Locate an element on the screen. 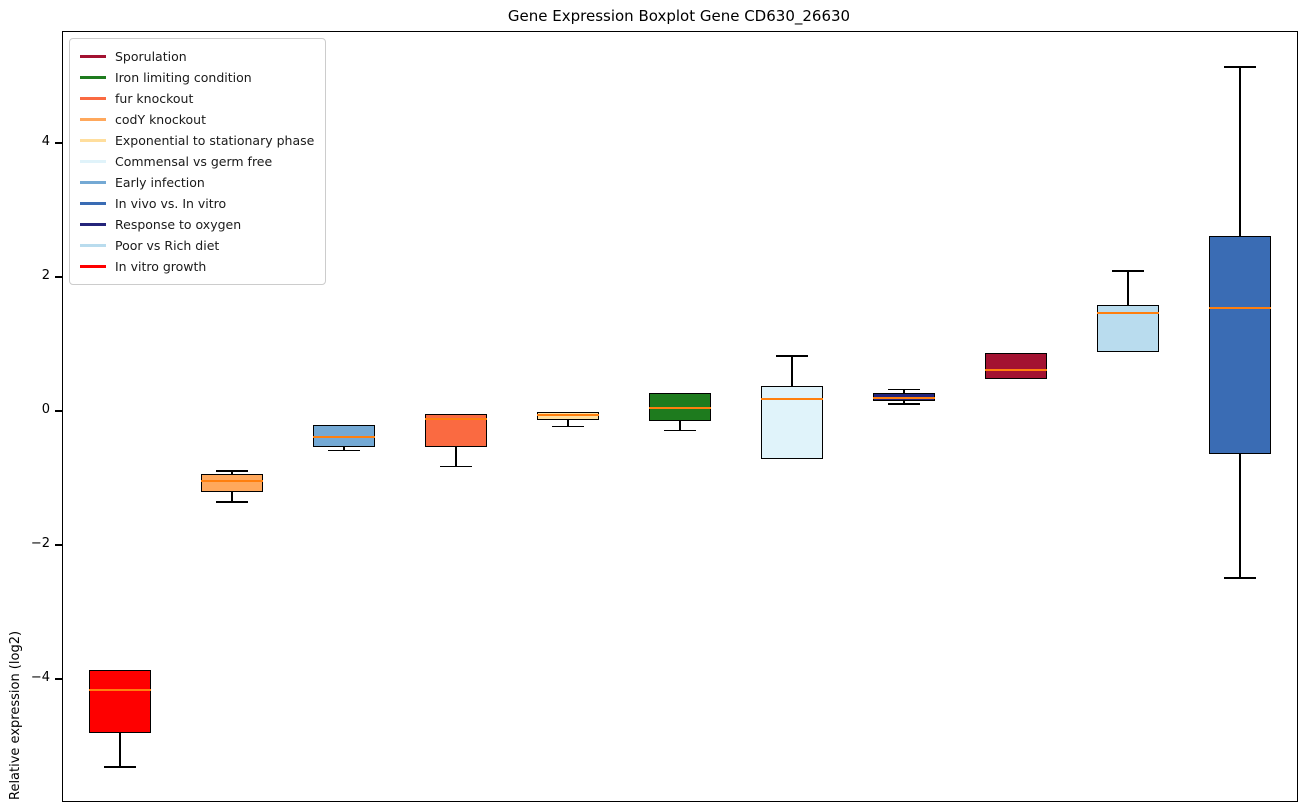 The height and width of the screenshot is (812, 1309). y-tick-label: 2 is located at coordinates (45, 275).